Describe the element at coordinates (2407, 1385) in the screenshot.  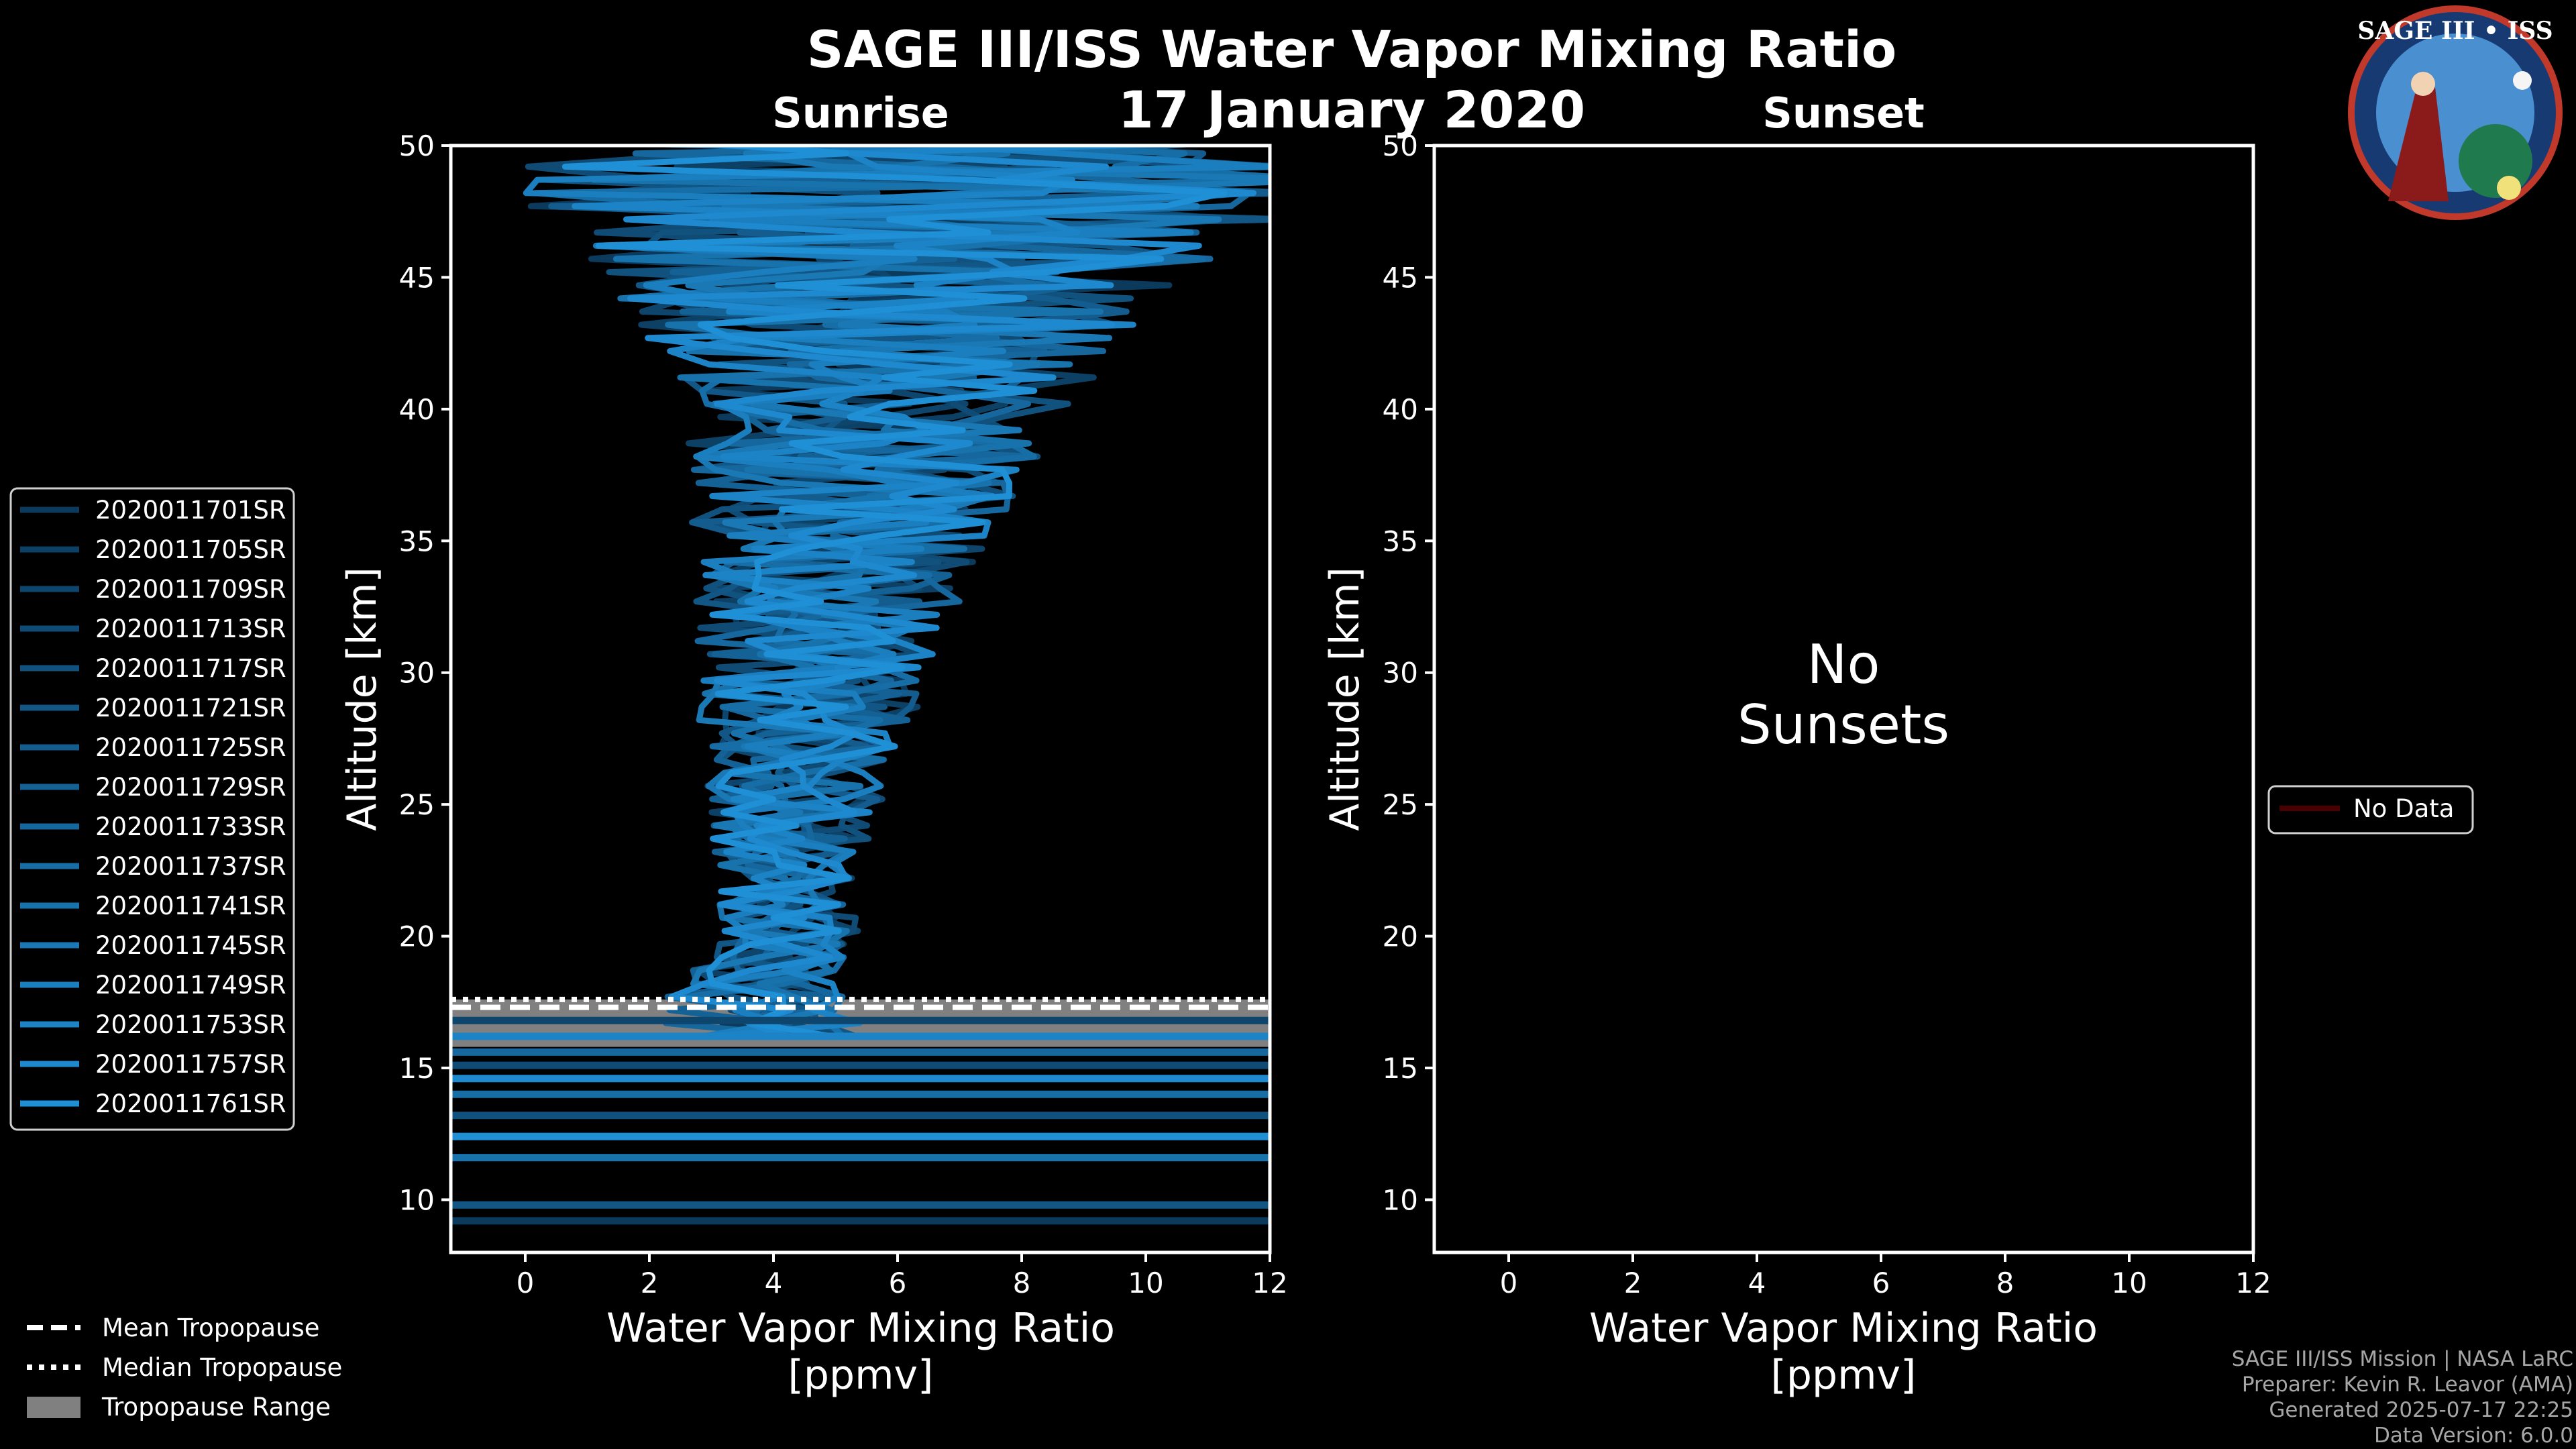
I see `footer-line-2: Preparer: Kevin R. Leavor (AMA)` at that location.